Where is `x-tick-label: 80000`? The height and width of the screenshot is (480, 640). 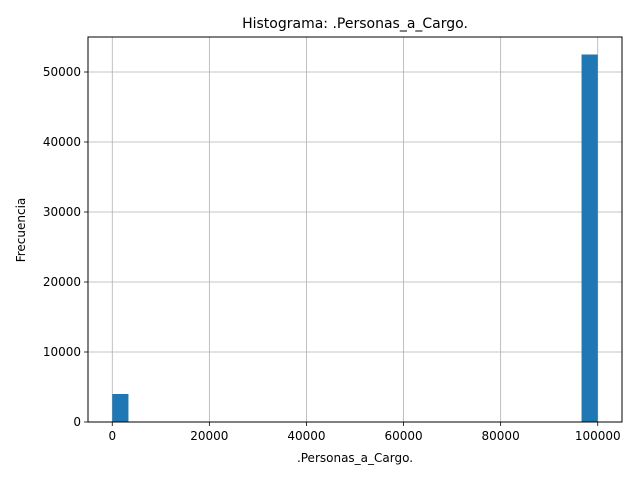 x-tick-label: 80000 is located at coordinates (501, 436).